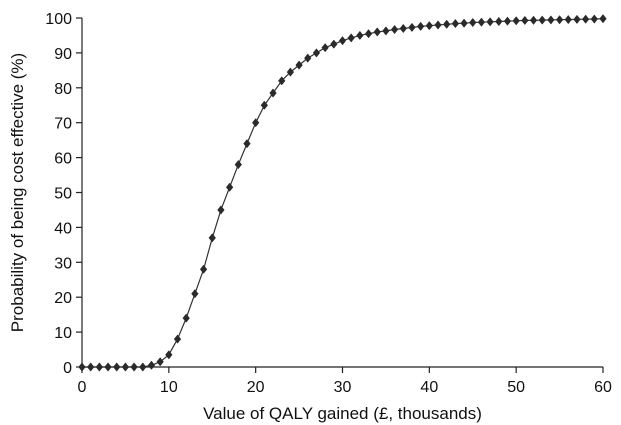 This screenshot has height=425, width=621. What do you see at coordinates (429, 387) in the screenshot?
I see `x-tick-label: 40` at bounding box center [429, 387].